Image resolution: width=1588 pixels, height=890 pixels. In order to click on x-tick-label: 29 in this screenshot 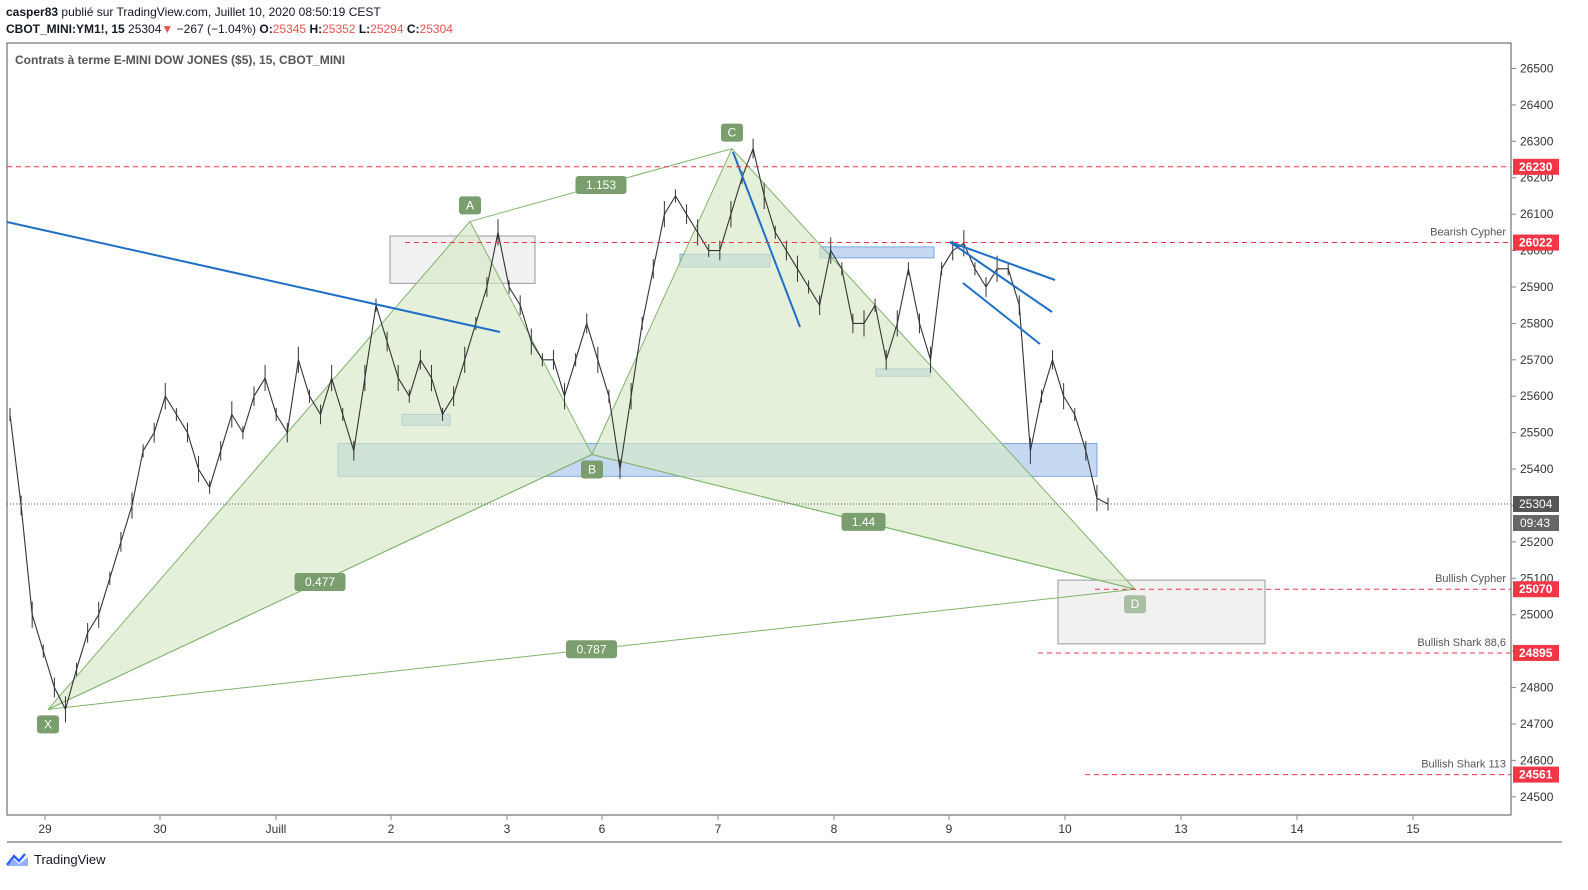, I will do `click(45, 829)`.